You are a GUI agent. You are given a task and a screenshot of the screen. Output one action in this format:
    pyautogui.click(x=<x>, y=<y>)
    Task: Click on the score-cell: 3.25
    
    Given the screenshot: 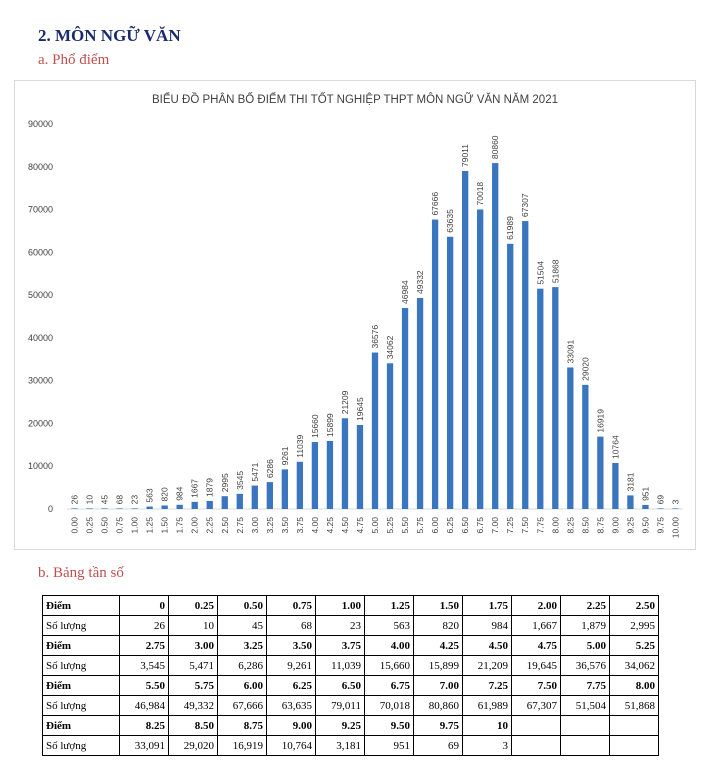 What is the action you would take?
    pyautogui.click(x=242, y=645)
    